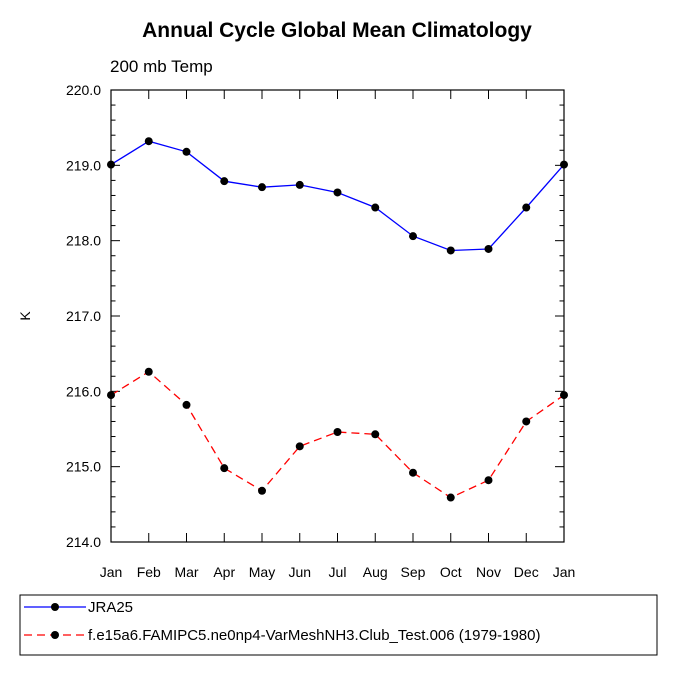 The image size is (675, 675). Describe the element at coordinates (25, 316) in the screenshot. I see `y-axis-label: K` at that location.